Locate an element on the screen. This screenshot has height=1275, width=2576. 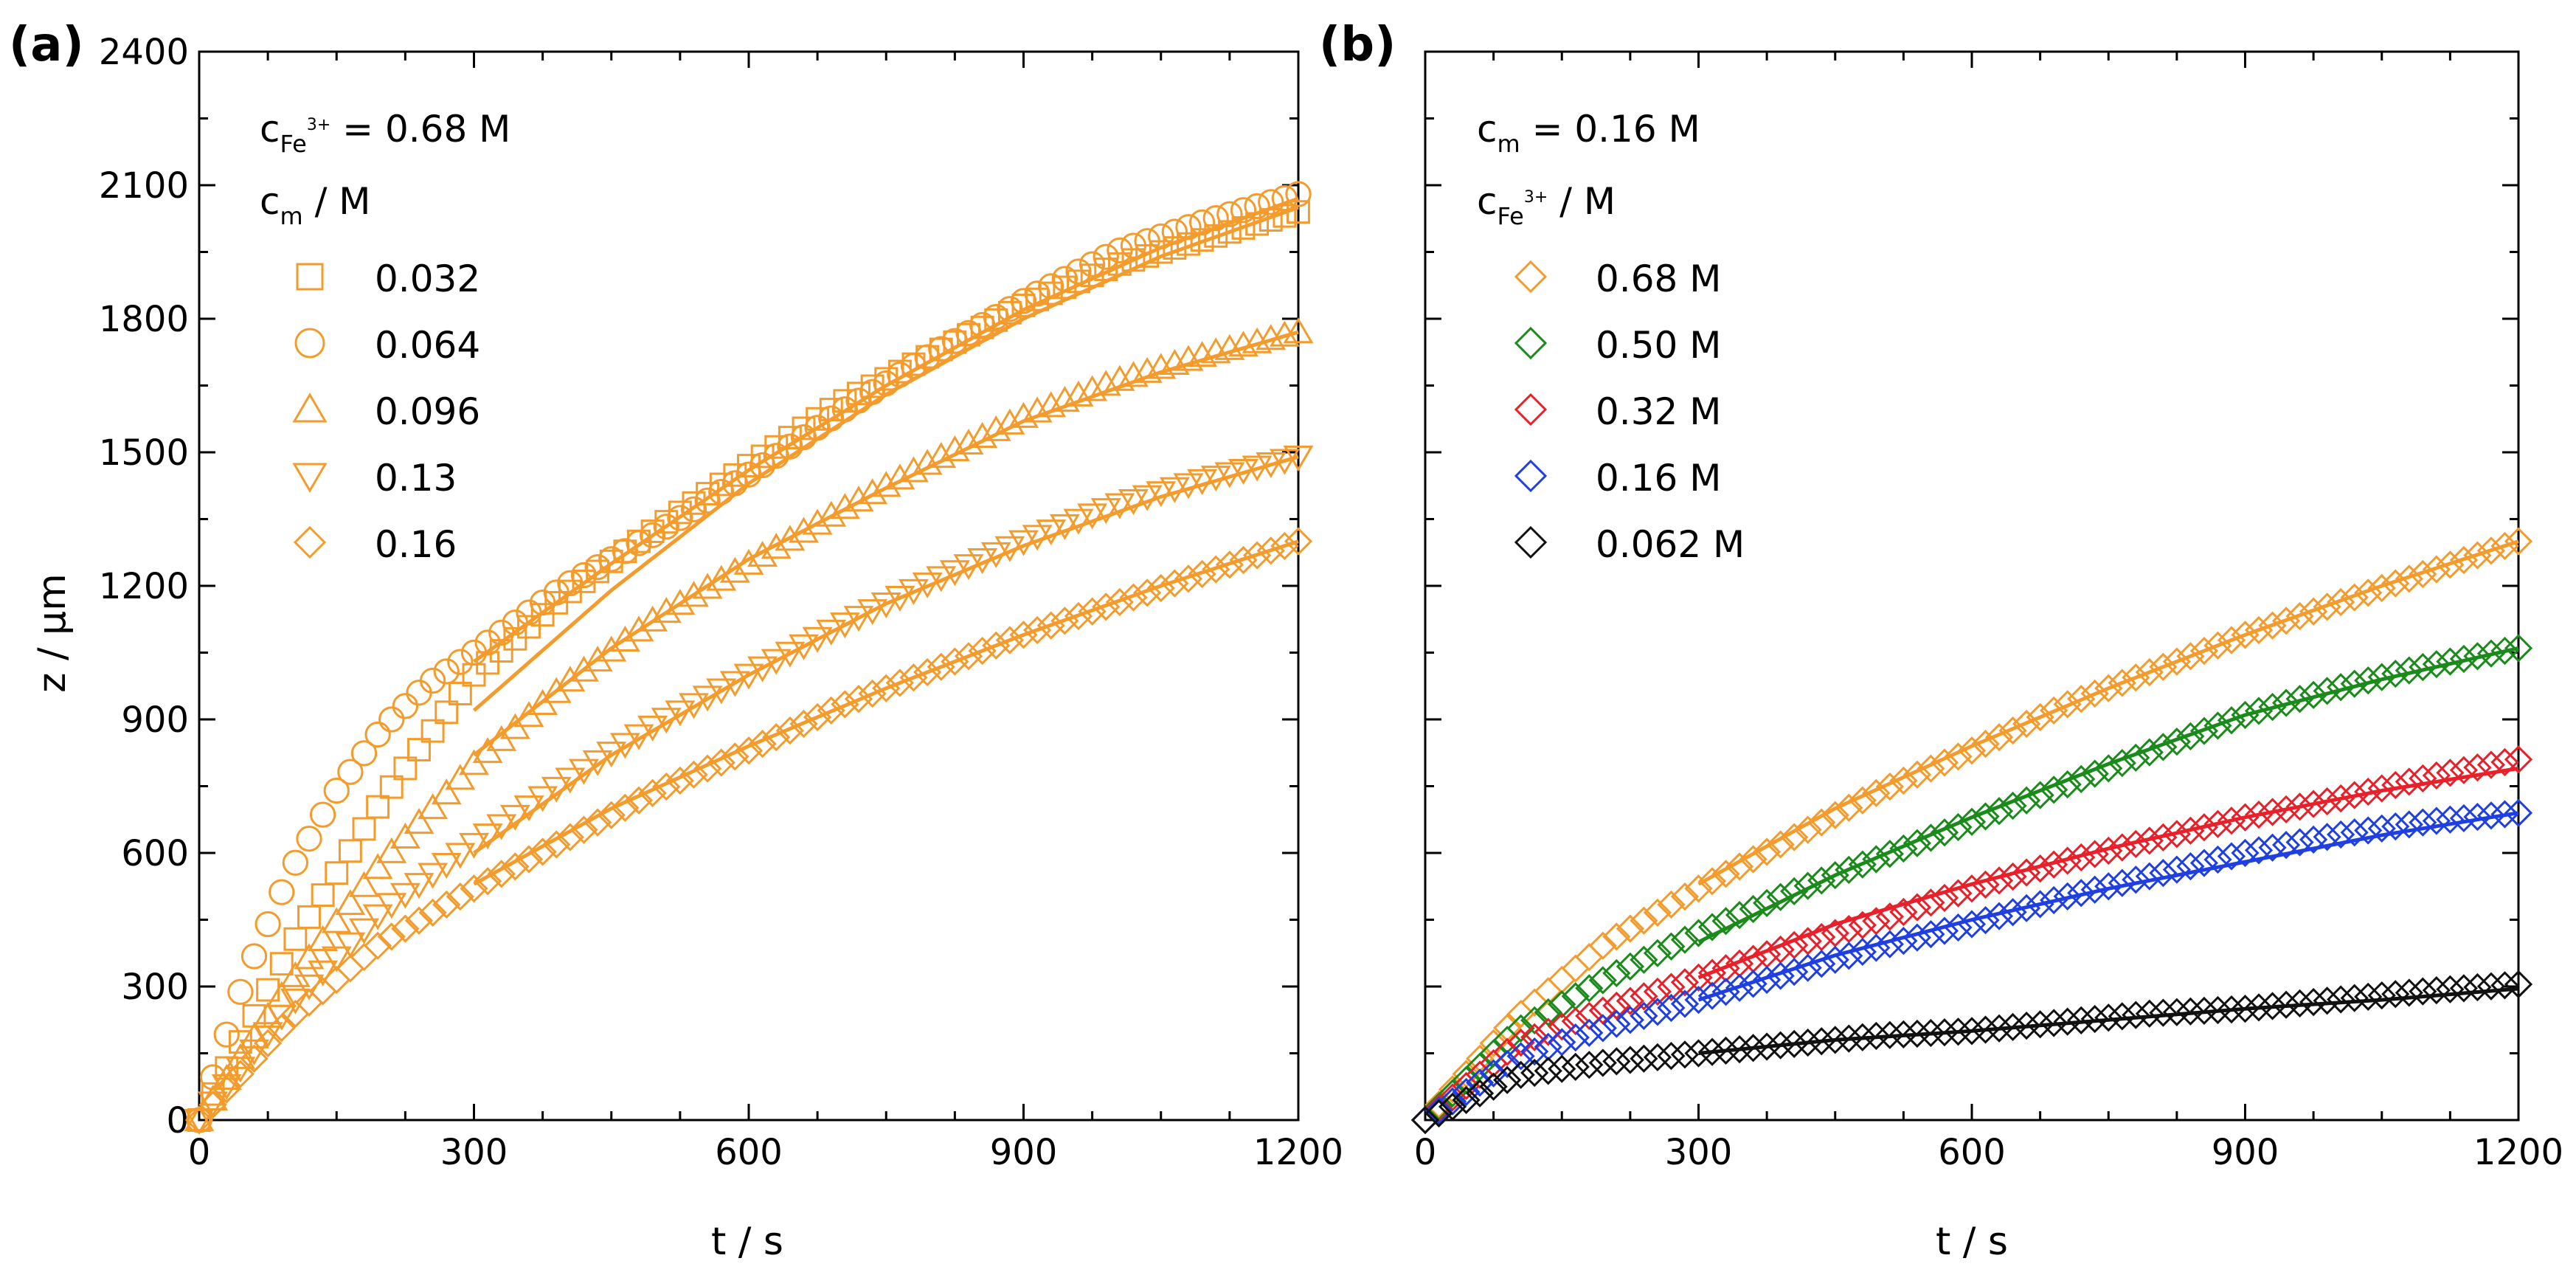
panel-b-fit-line is located at coordinates (2108, 873).